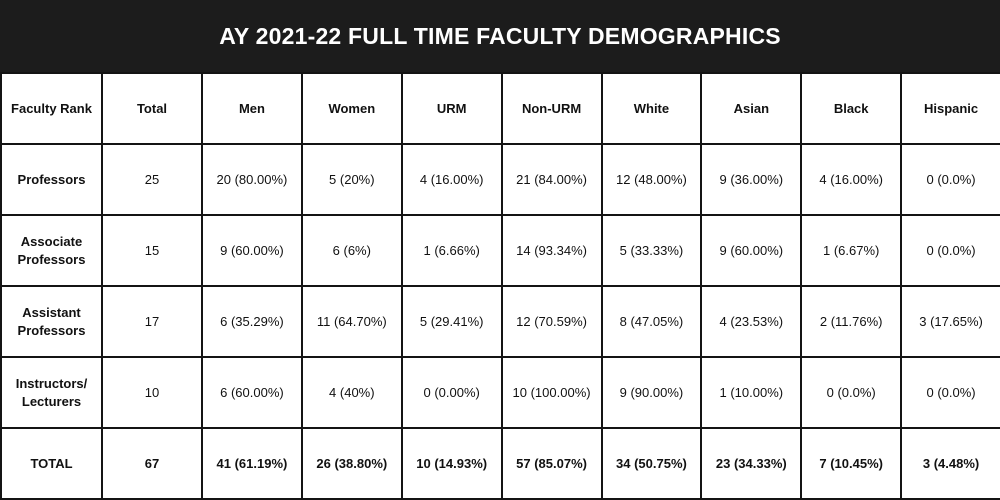 This screenshot has width=1000, height=500. Describe the element at coordinates (51, 250) in the screenshot. I see `rank-cell: Associate Professors` at that location.